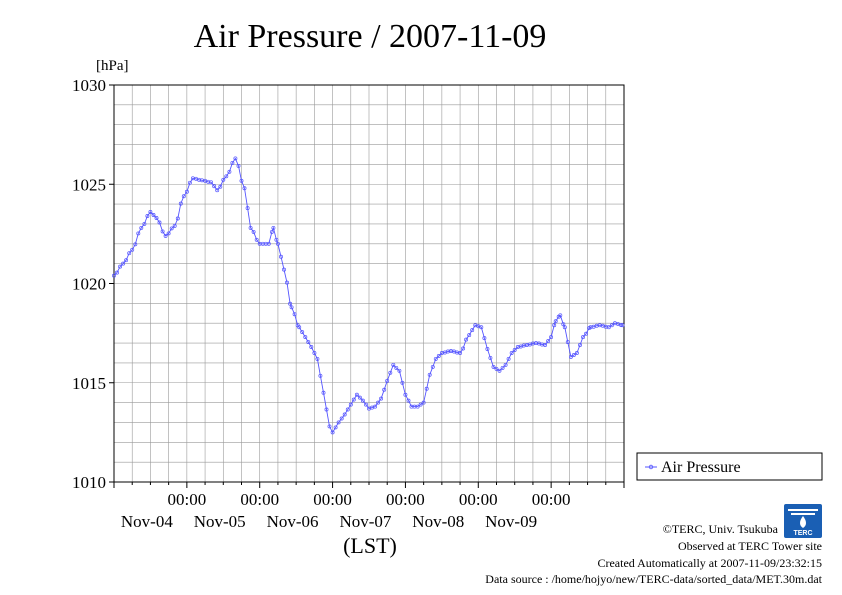 This screenshot has width=842, height=595. What do you see at coordinates (89, 85) in the screenshot?
I see `y-tick-label: 1030` at bounding box center [89, 85].